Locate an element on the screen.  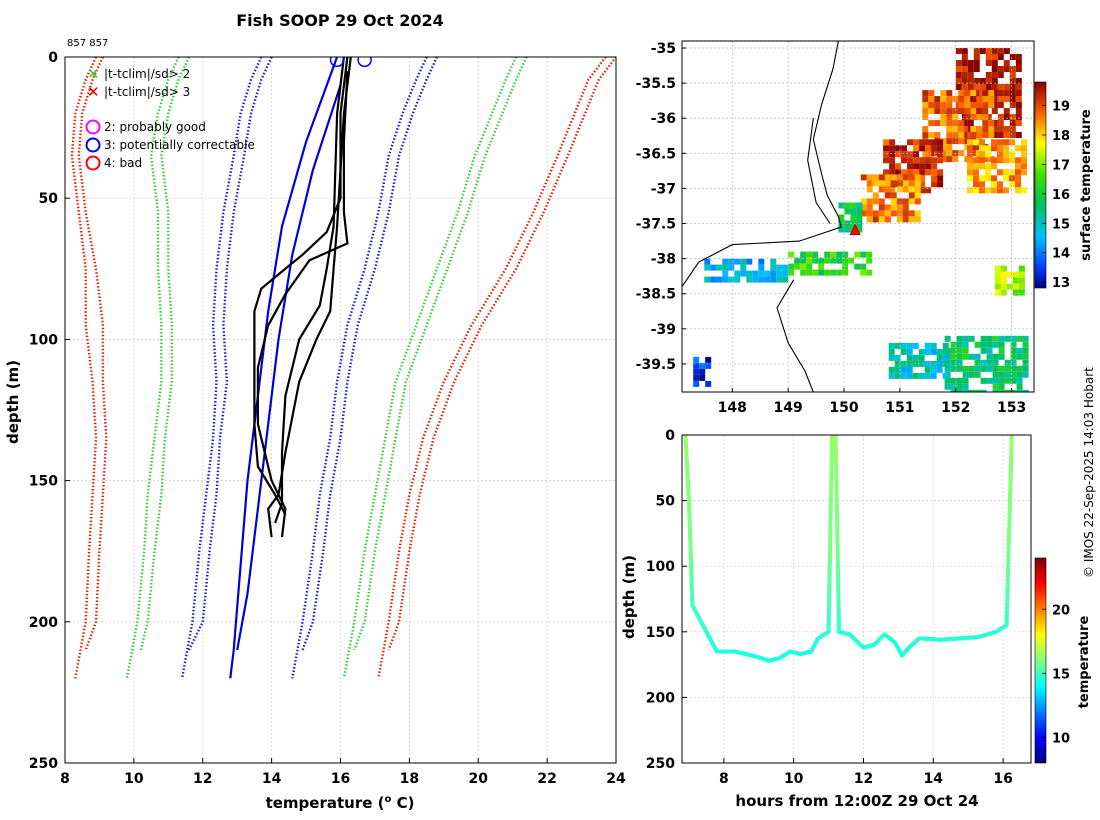
map-coastline3 is located at coordinates (795, 335).